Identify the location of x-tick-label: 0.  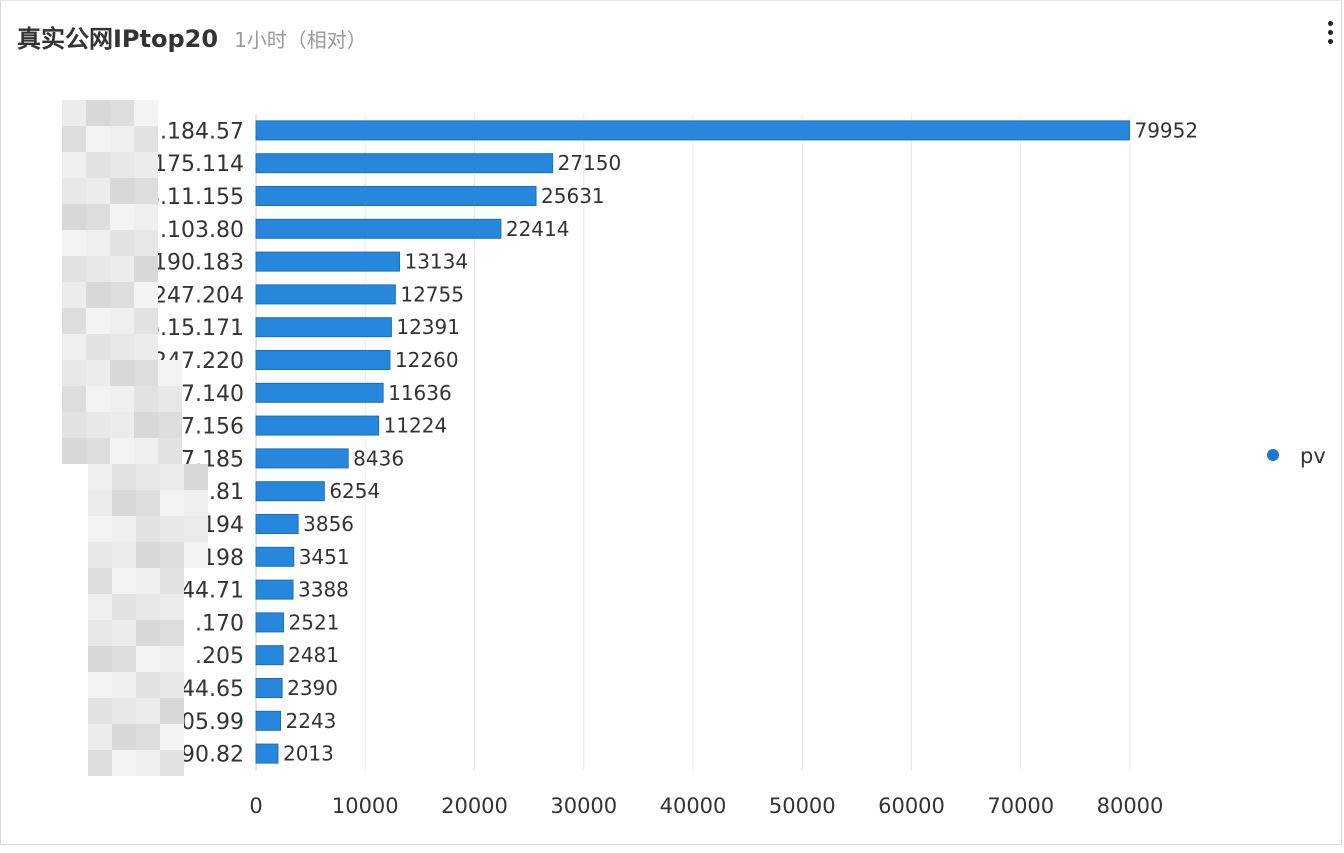
(255, 806).